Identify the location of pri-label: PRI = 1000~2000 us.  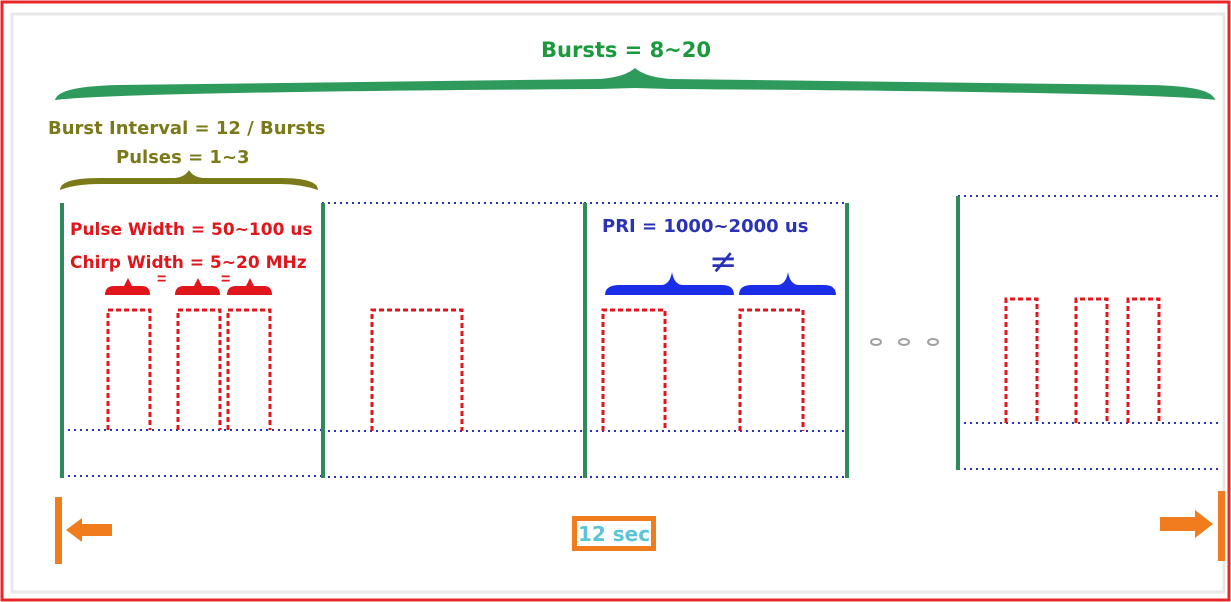
(705, 226).